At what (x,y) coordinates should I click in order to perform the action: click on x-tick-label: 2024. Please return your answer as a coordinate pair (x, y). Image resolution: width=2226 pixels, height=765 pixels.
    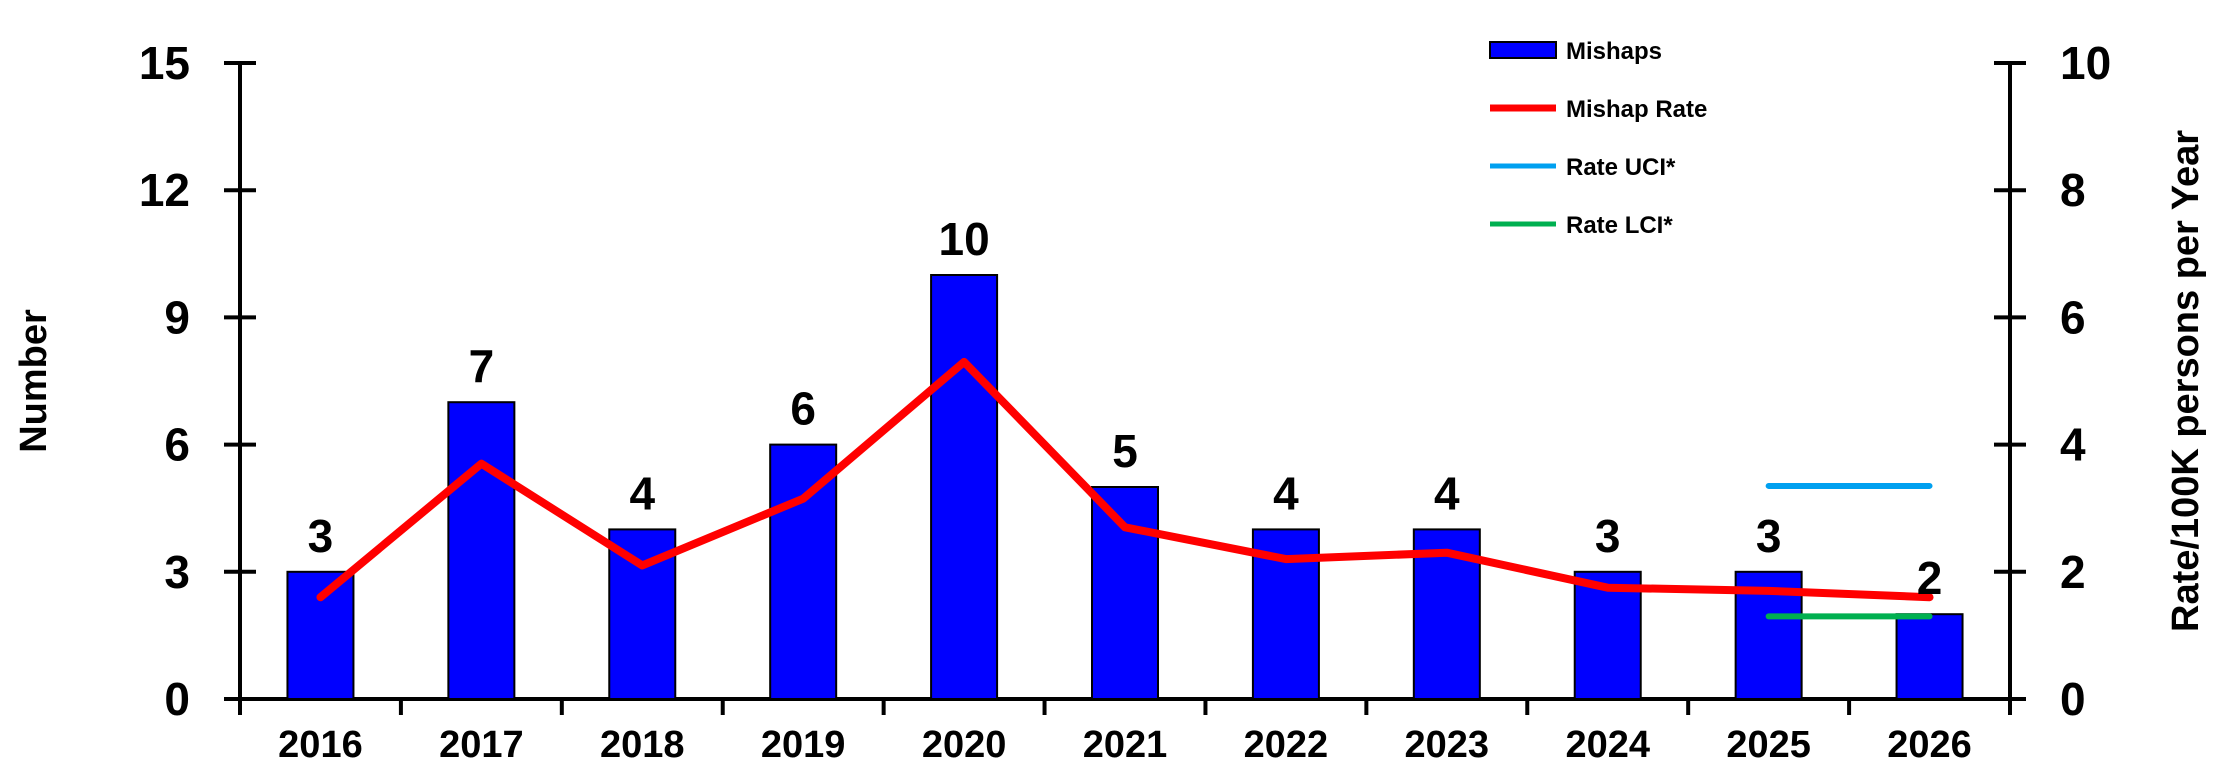
    Looking at the image, I should click on (1607, 742).